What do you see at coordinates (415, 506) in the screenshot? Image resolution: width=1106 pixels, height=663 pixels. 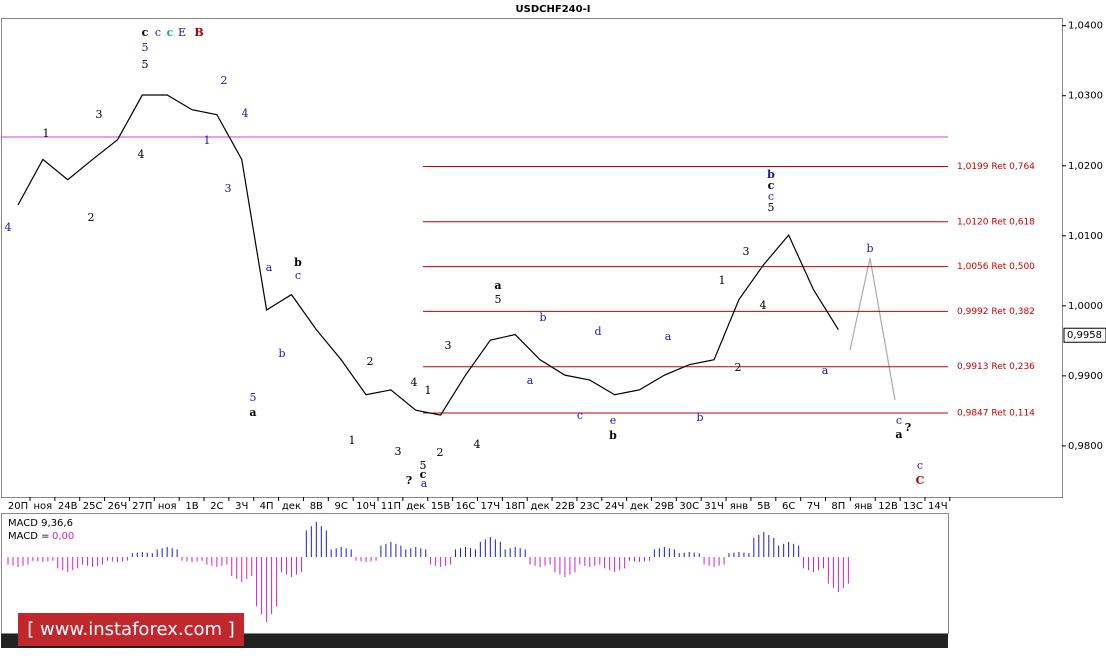 I see `x-tick-label: дек` at bounding box center [415, 506].